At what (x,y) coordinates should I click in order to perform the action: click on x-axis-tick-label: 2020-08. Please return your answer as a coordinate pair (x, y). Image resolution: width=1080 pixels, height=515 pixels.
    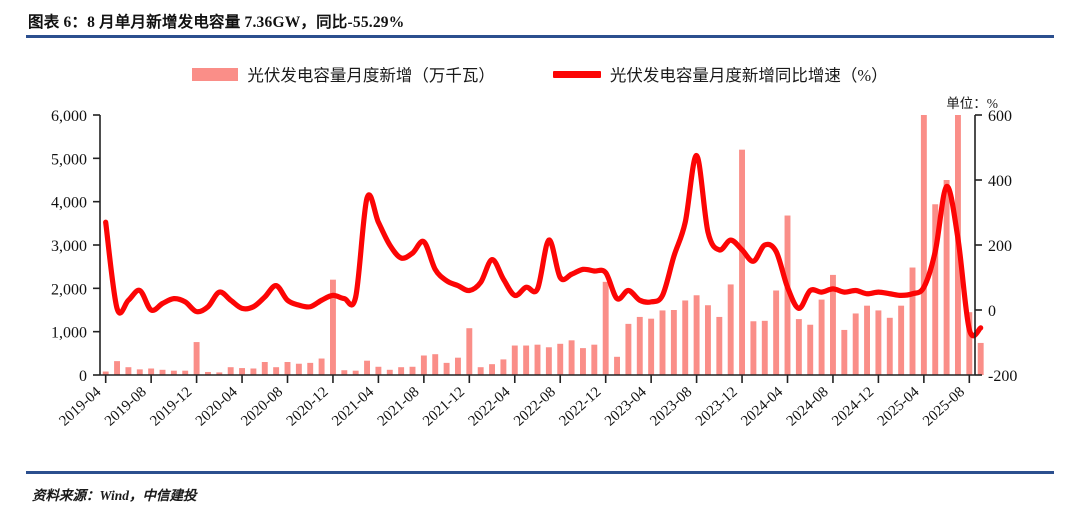
    Looking at the image, I should click on (262, 406).